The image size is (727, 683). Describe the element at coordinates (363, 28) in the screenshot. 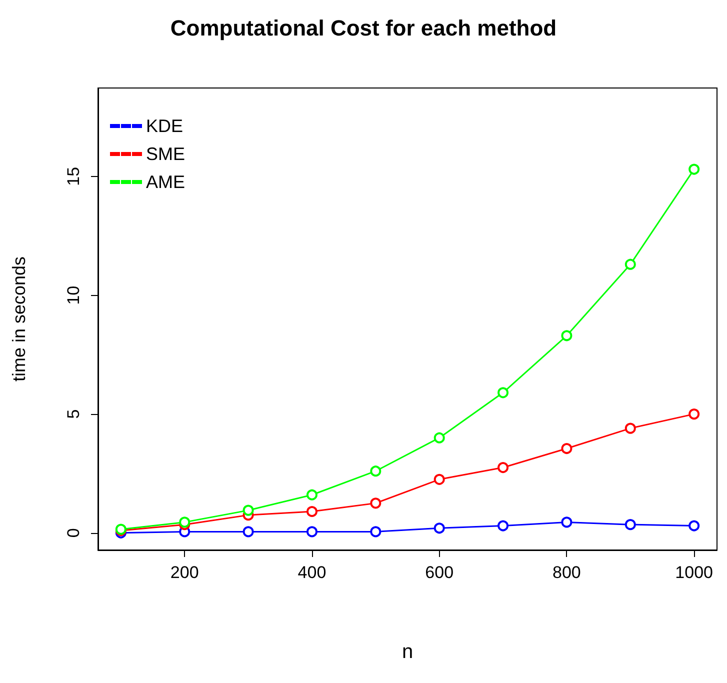

I see `chart-title: Computational Cost for each method` at that location.